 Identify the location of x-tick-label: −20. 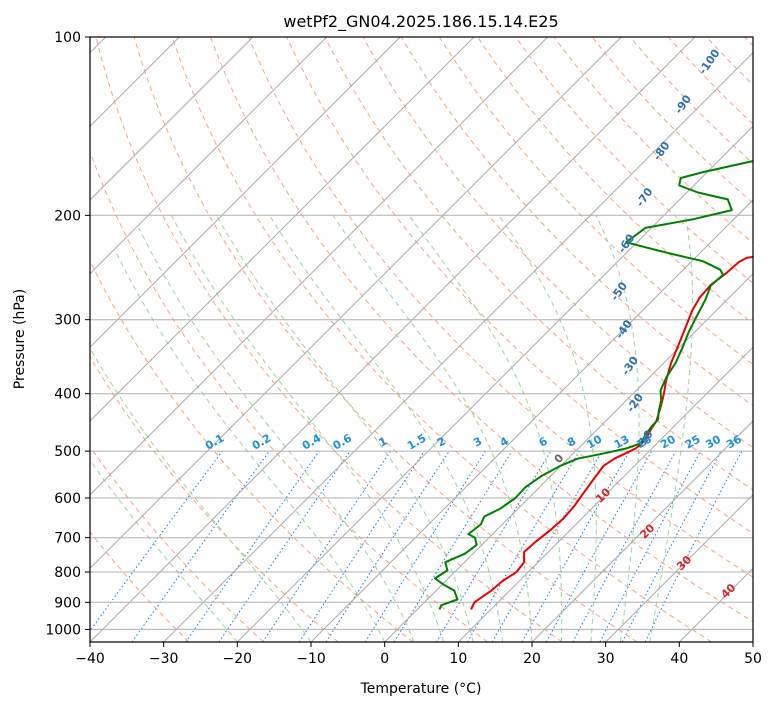
(238, 659).